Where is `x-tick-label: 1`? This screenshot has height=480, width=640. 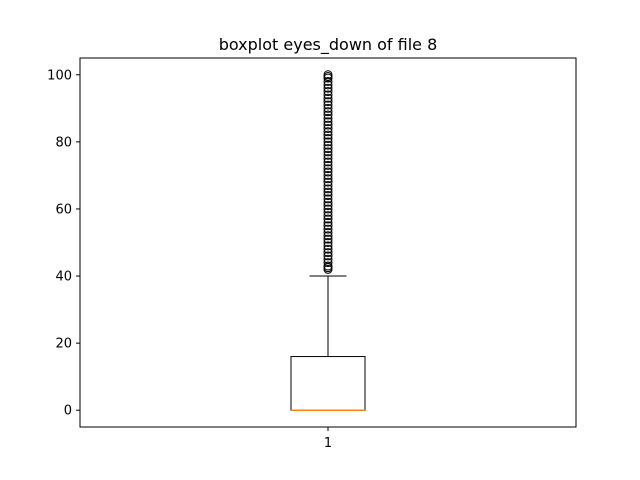
x-tick-label: 1 is located at coordinates (328, 443).